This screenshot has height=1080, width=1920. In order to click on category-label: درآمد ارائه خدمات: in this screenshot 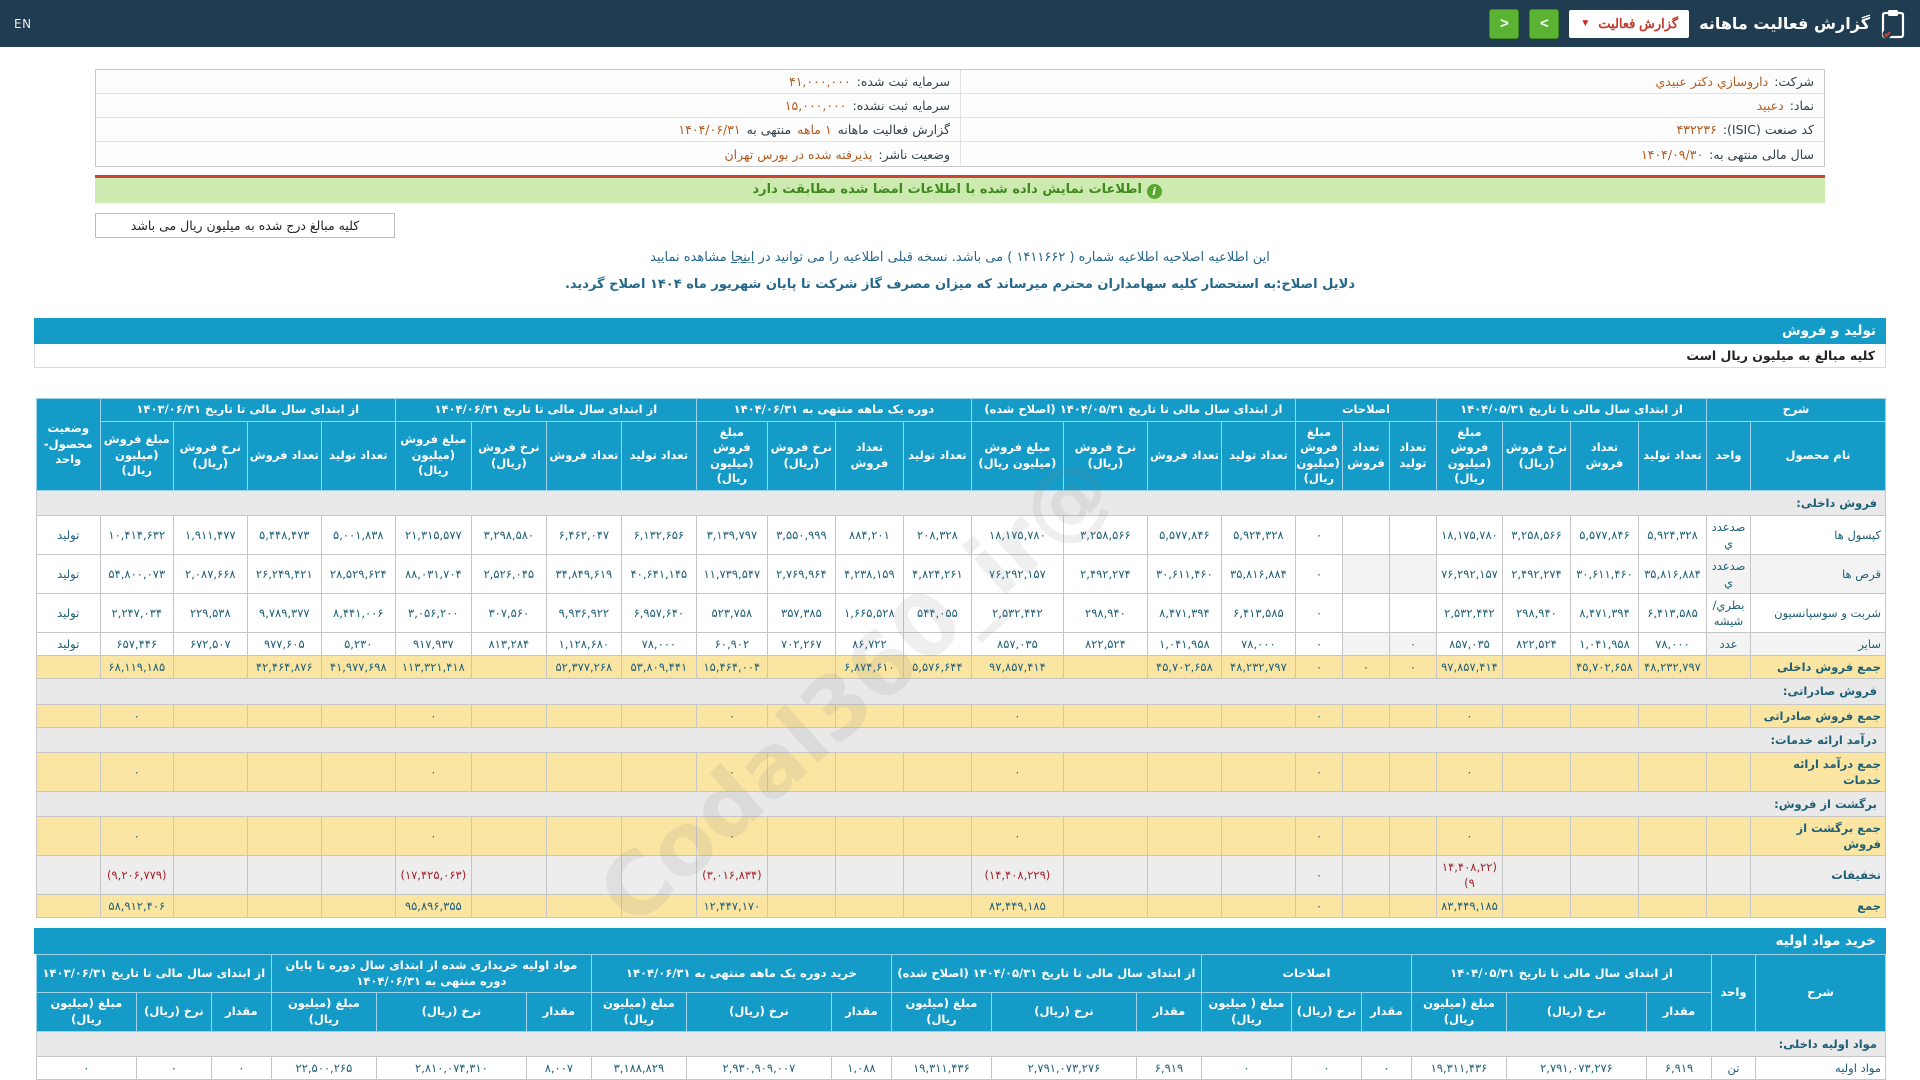, I will do `click(961, 739)`.